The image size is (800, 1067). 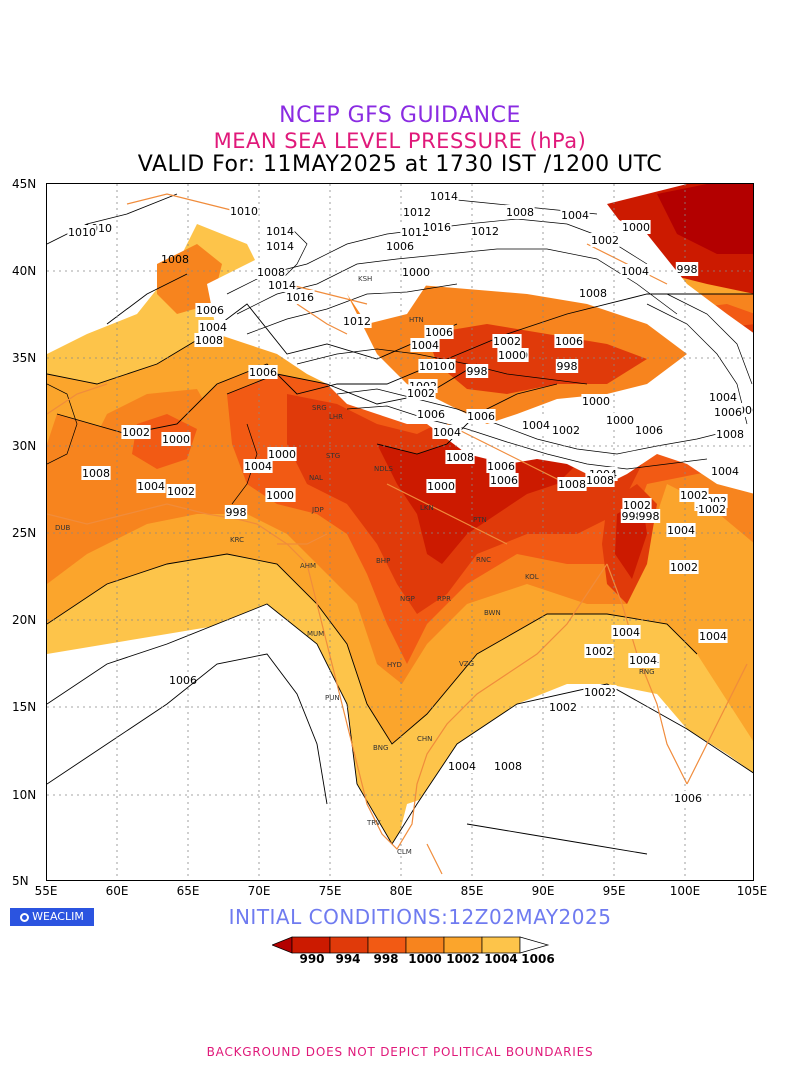 What do you see at coordinates (58, 916) in the screenshot?
I see `logo-text: WEACLIM` at bounding box center [58, 916].